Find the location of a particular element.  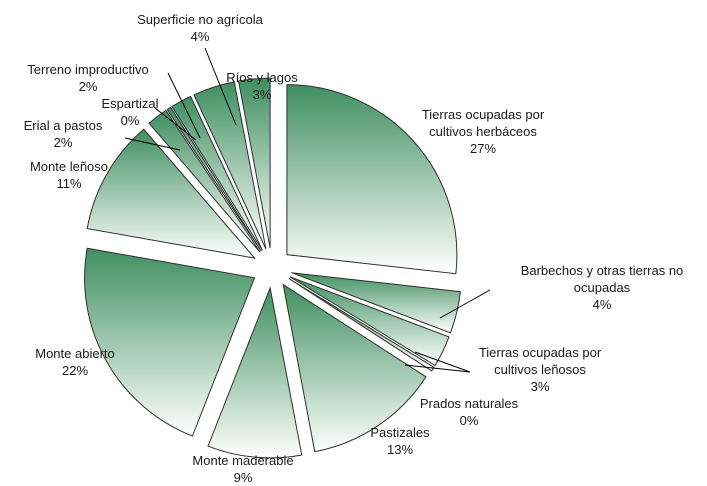

slice-name: Ríos y lagos is located at coordinates (262, 77).